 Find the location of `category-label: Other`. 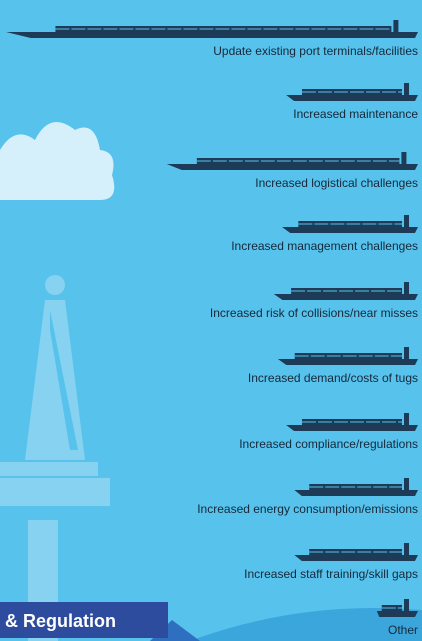

category-label: Other is located at coordinates (403, 630).